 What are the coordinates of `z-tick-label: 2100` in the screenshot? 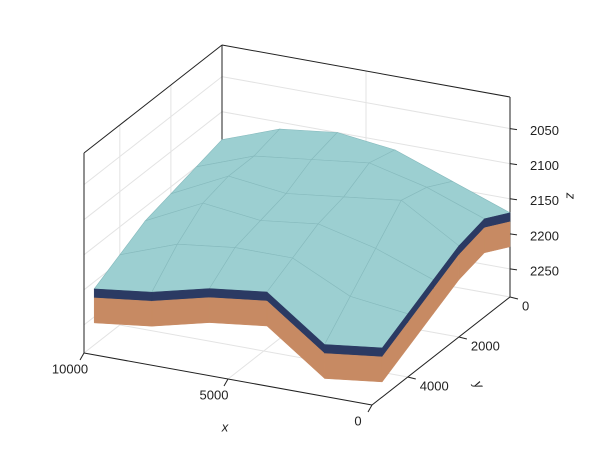 It's located at (544, 165).